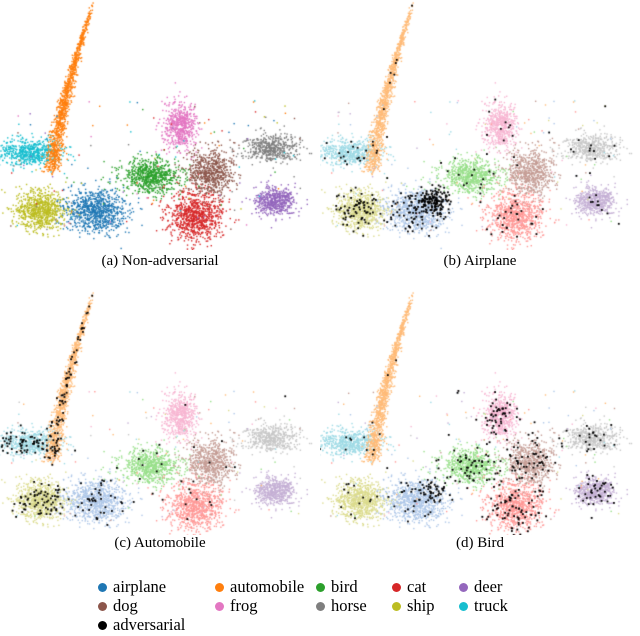 This screenshot has width=640, height=636. I want to click on adversarial-marker-icon, so click(102, 625).